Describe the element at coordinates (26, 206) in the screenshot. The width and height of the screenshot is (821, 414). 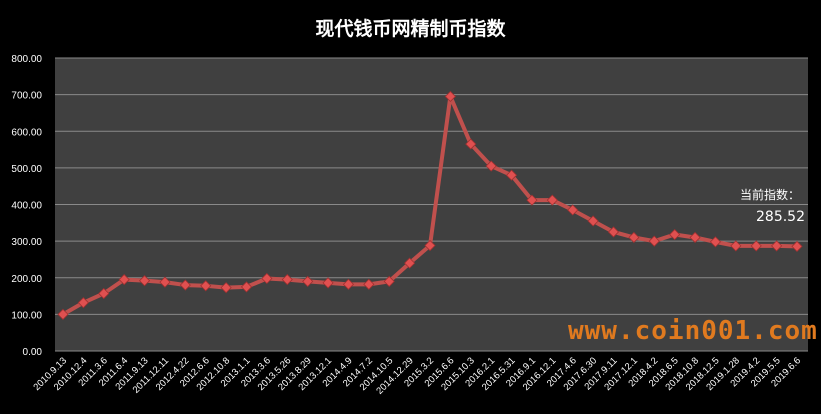
I see `y-tick-label: 400.00` at that location.